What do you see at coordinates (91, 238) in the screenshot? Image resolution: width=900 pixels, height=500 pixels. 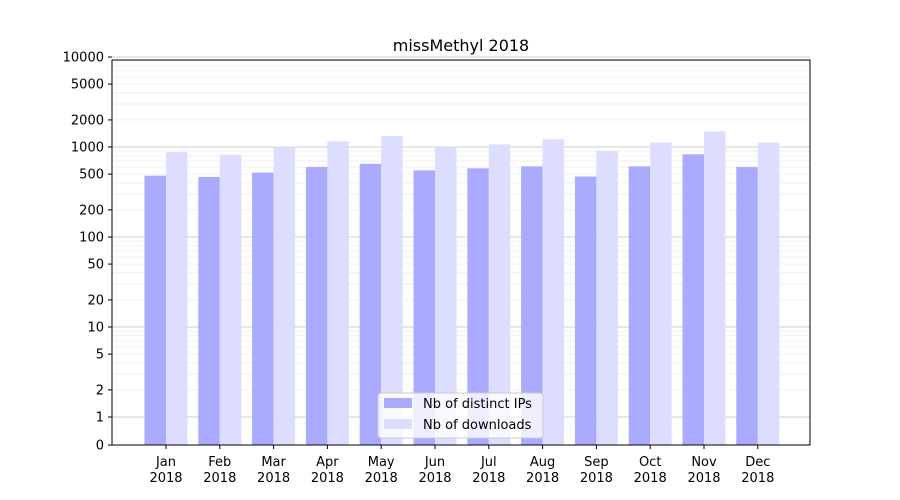 I see `y-tick-label: 100` at bounding box center [91, 238].